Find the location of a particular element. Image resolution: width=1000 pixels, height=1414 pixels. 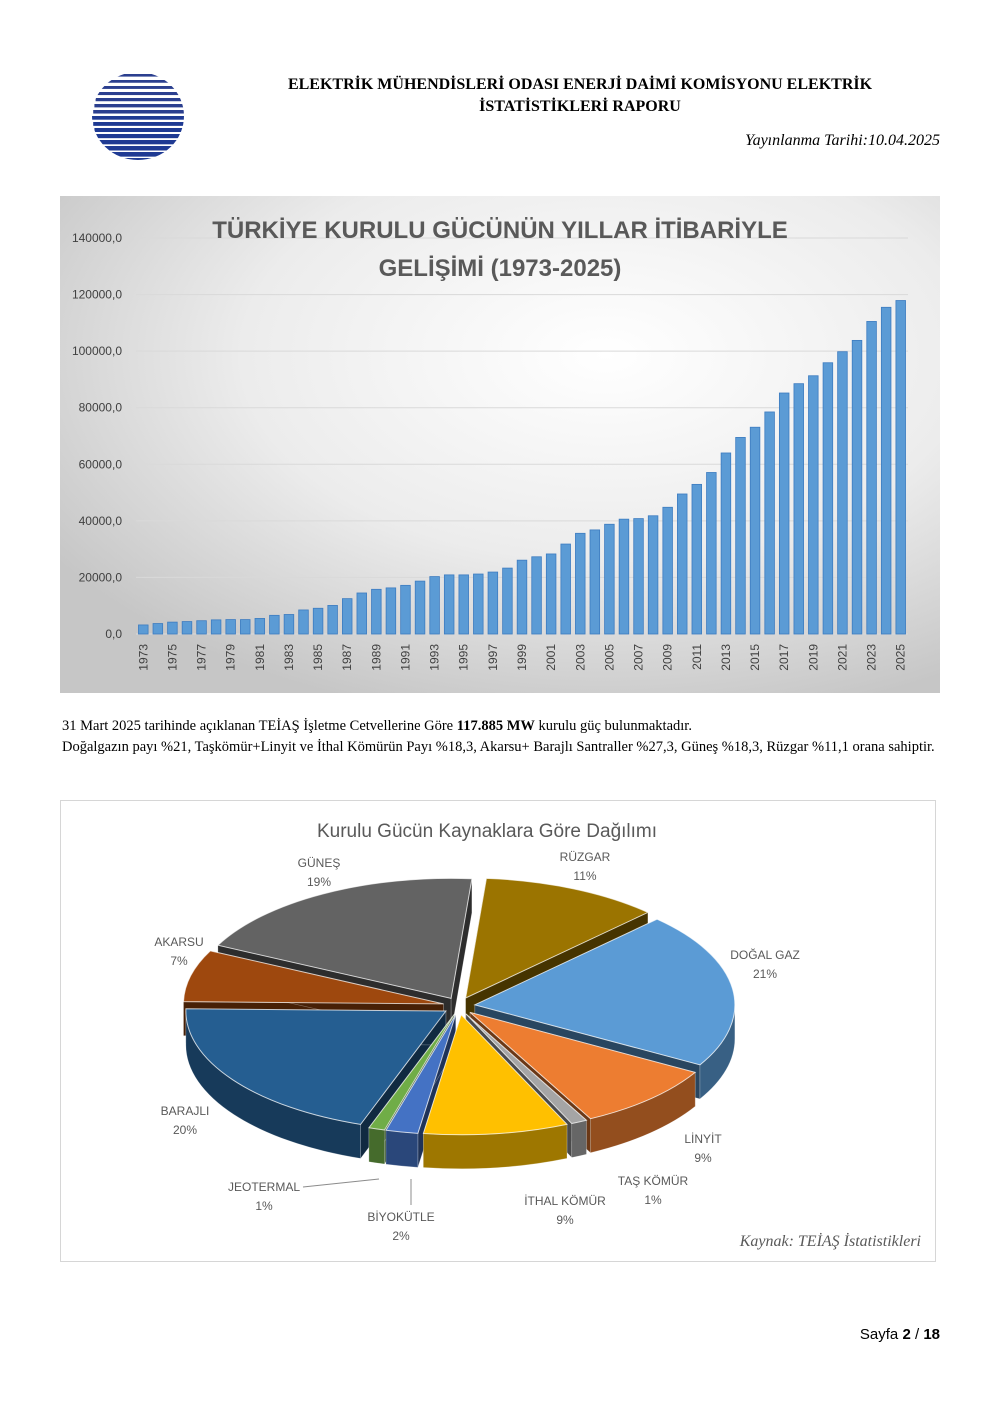

leader-line-jeotermal is located at coordinates (341, 1183).